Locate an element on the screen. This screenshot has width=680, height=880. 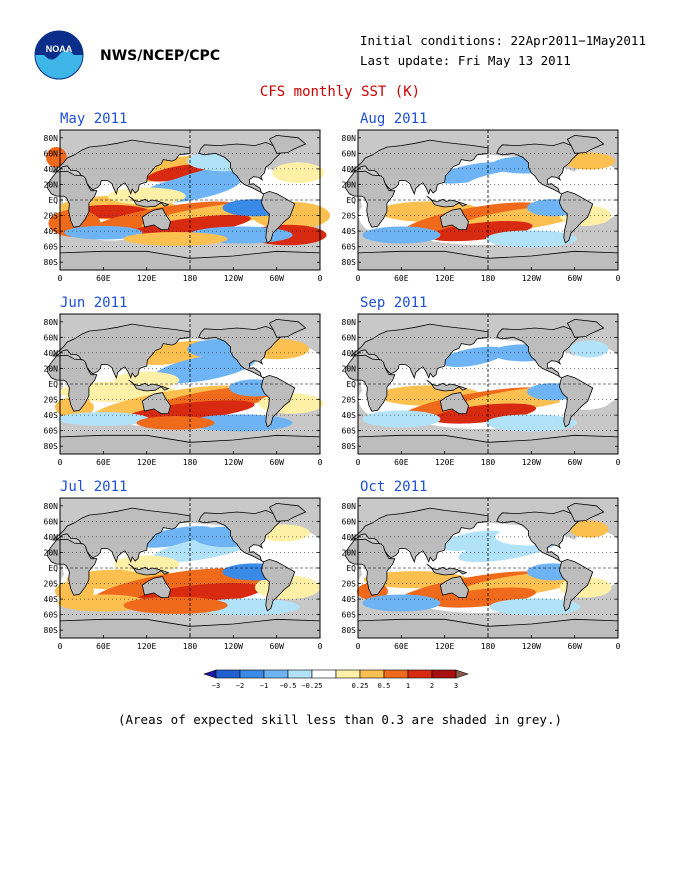
initial-conditions: Initial conditions: 22Apr2011−1May2011 is located at coordinates (503, 40).